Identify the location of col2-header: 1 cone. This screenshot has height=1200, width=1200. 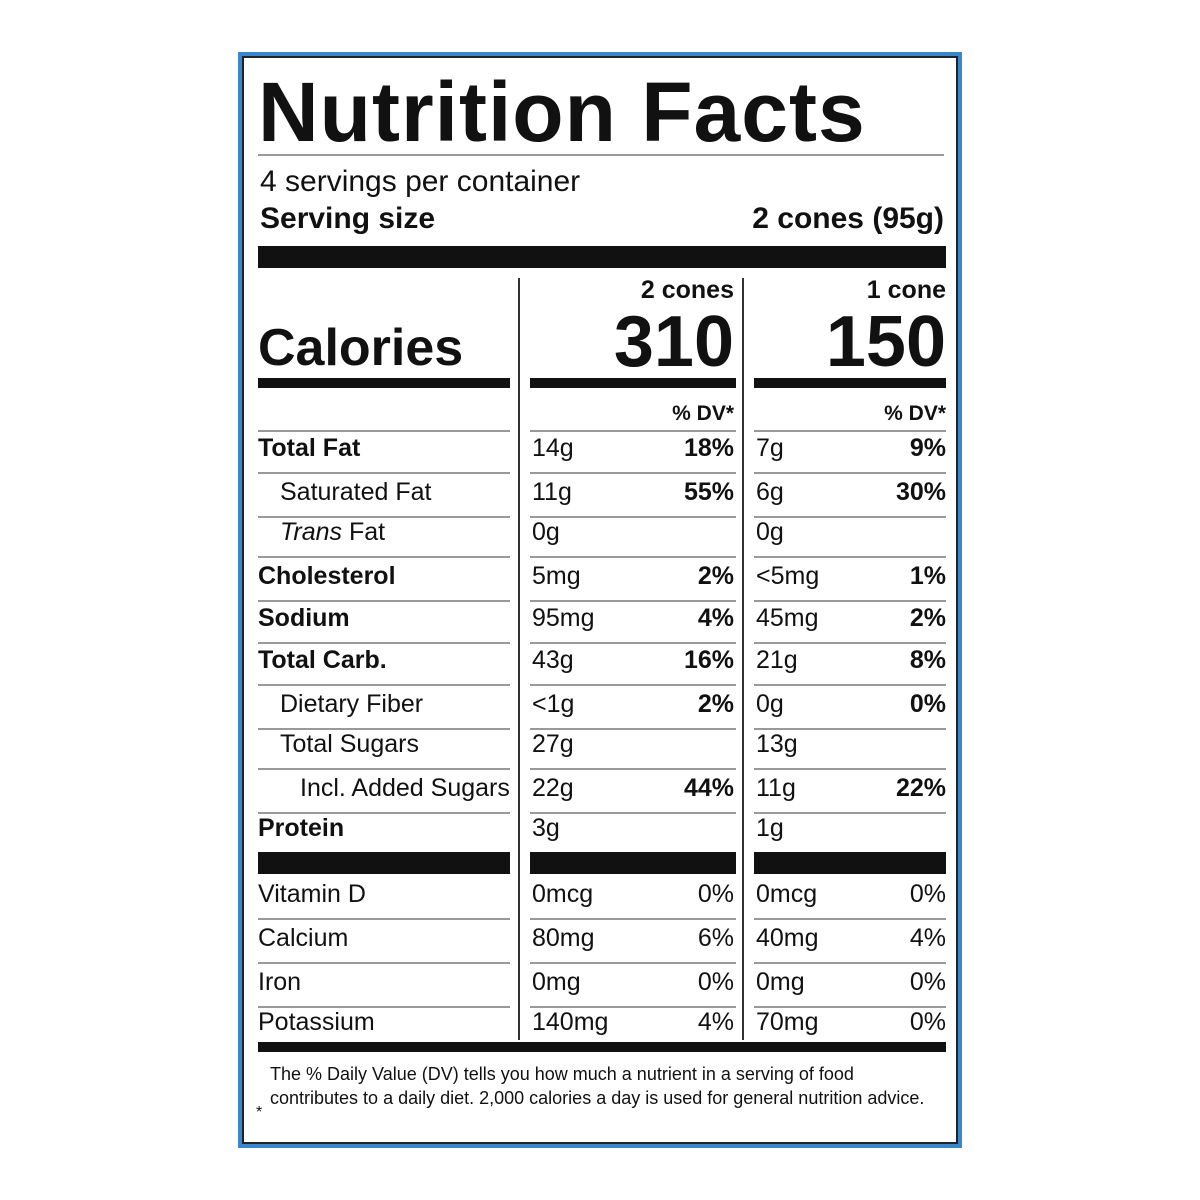
(906, 290).